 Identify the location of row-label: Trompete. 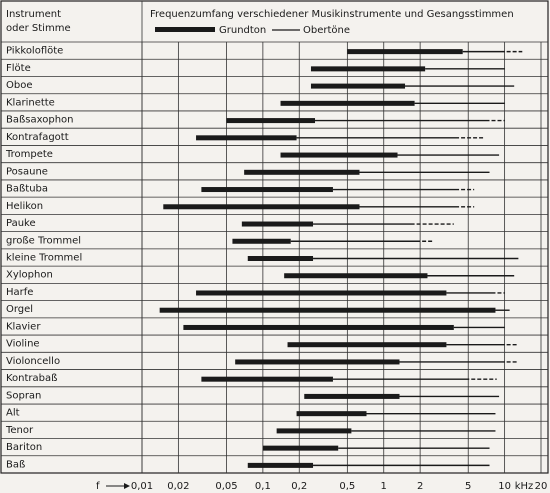
(29, 154).